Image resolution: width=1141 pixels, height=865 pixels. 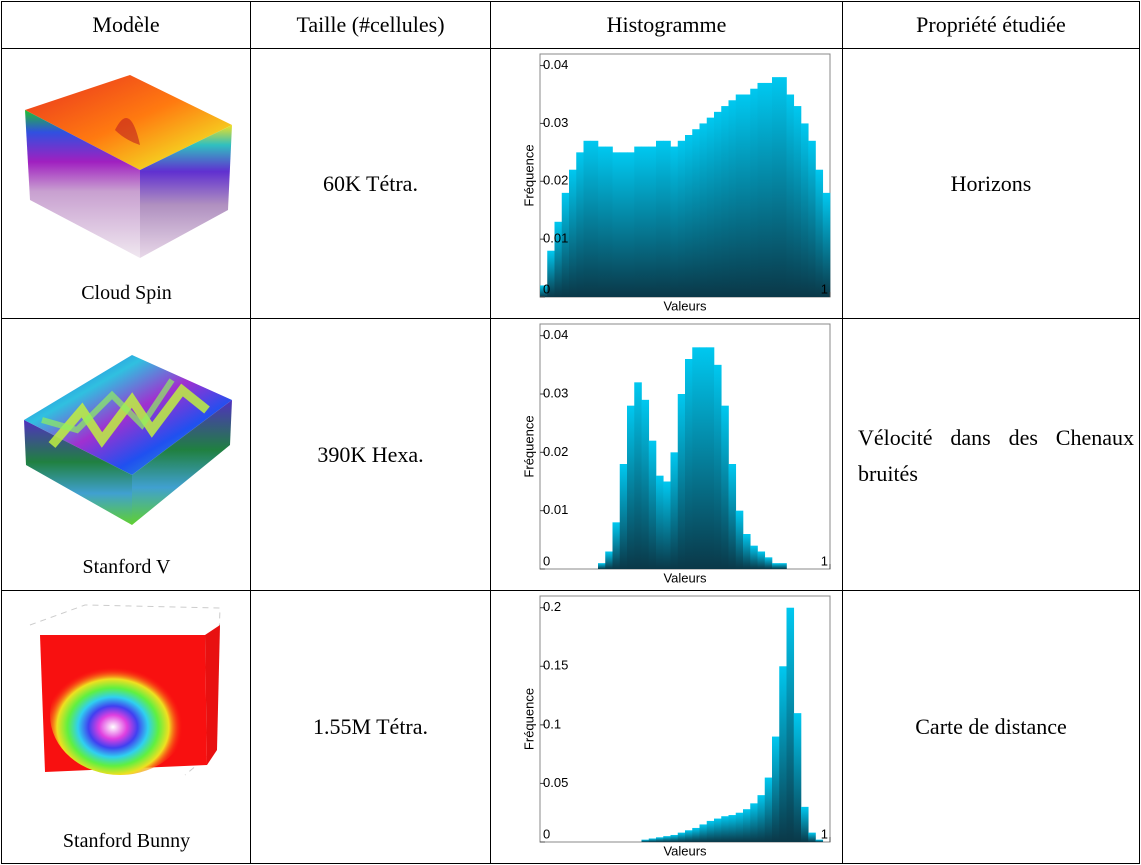 I want to click on y-tick-label: 0.01, so click(x=555, y=238).